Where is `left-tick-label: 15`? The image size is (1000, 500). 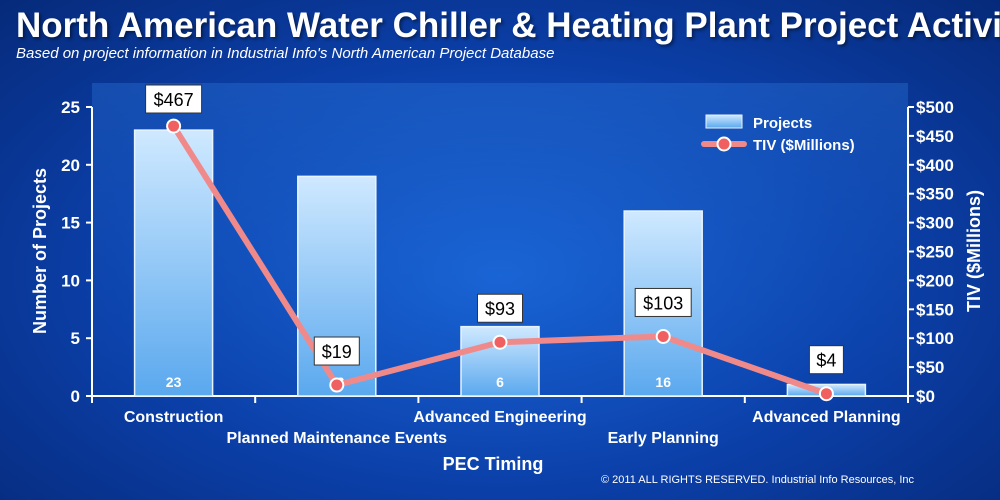 left-tick-label: 15 is located at coordinates (70, 223).